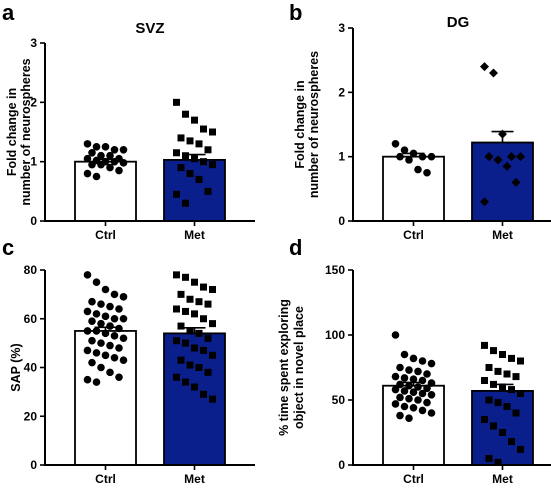 The image size is (551, 489). What do you see at coordinates (149, 28) in the screenshot?
I see `panel-title: SVZ` at bounding box center [149, 28].